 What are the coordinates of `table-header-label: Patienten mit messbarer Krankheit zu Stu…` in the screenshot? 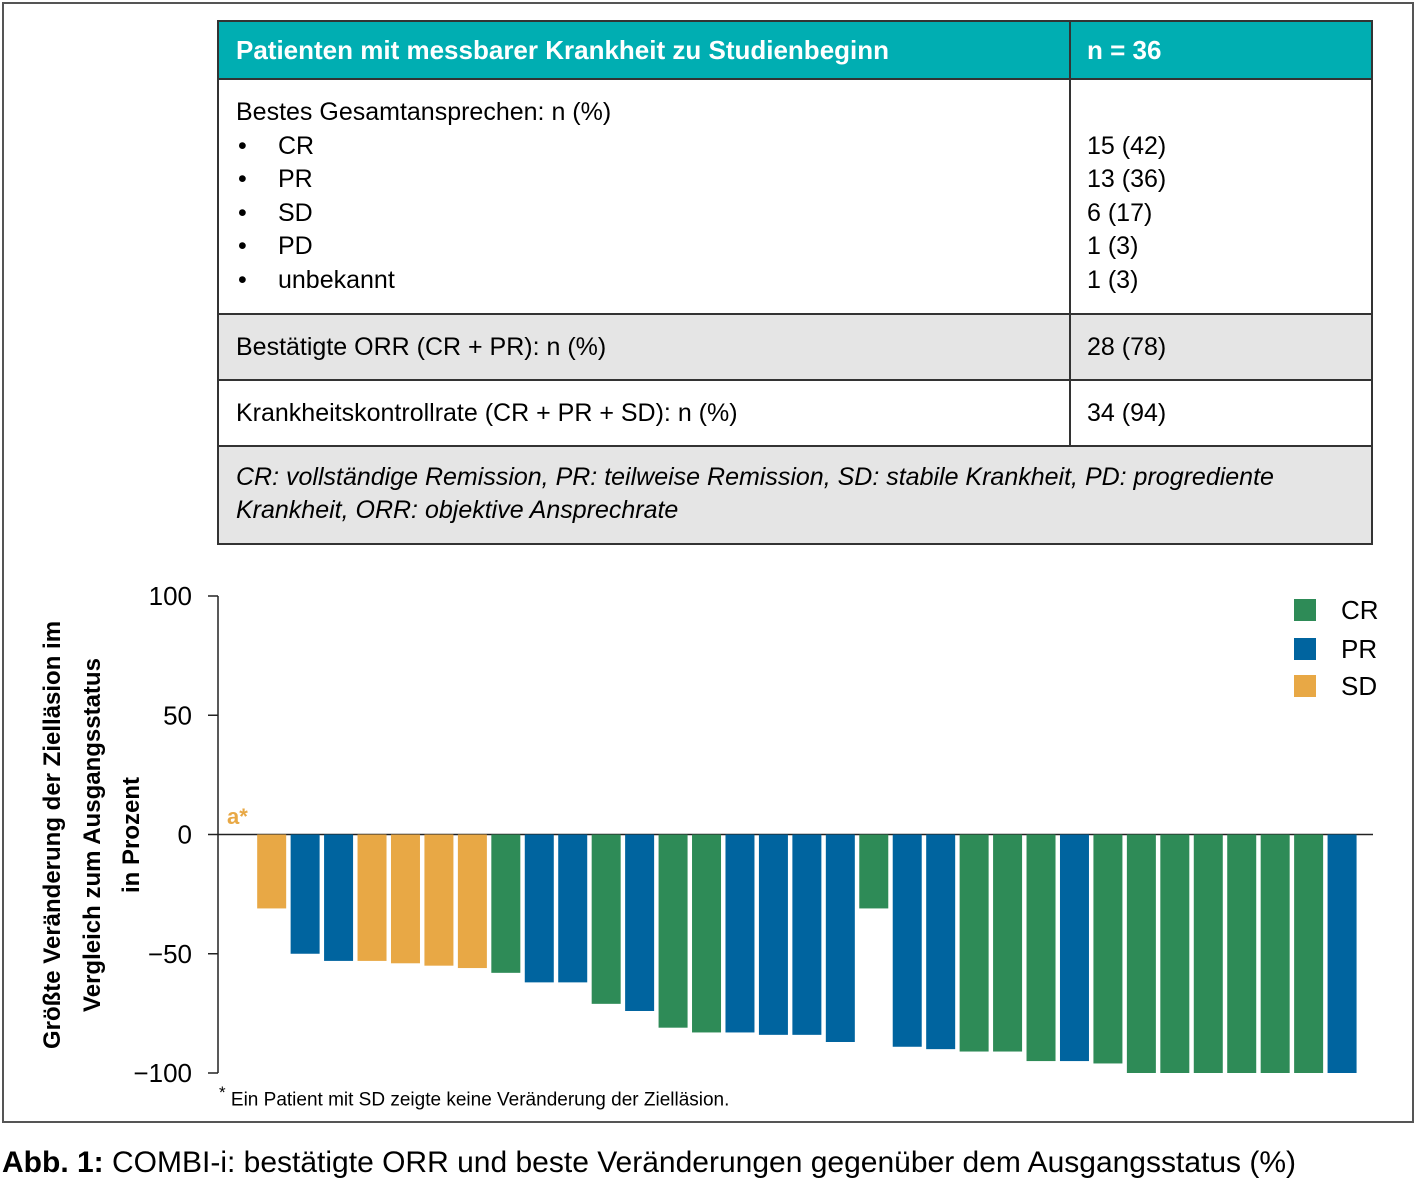 It's located at (645, 50).